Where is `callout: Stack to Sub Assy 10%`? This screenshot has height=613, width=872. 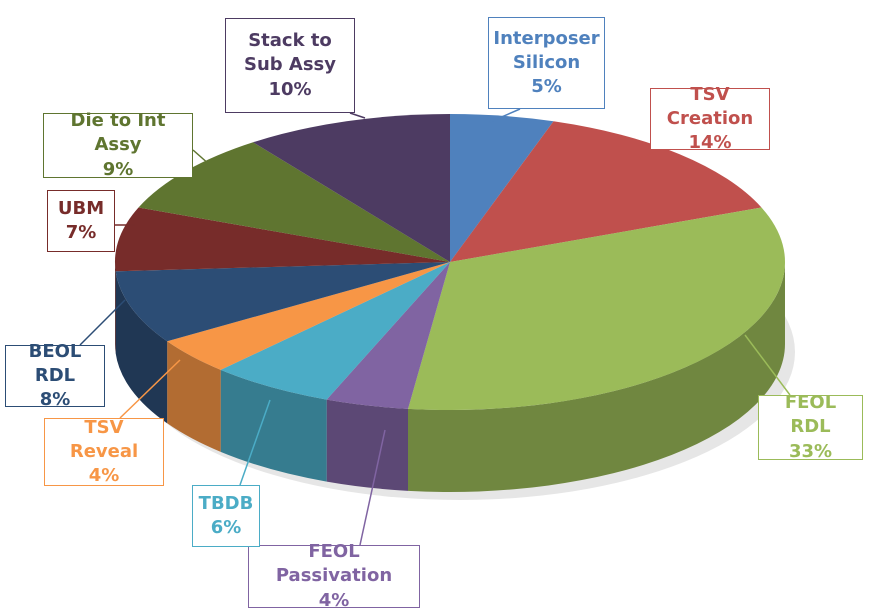 callout: Stack to Sub Assy 10% is located at coordinates (290, 65).